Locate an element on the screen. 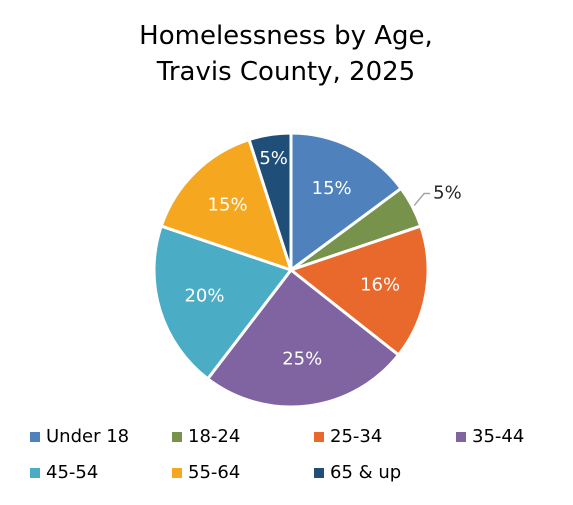 This screenshot has width=573, height=505. data-label-55-64: 15% is located at coordinates (228, 205).